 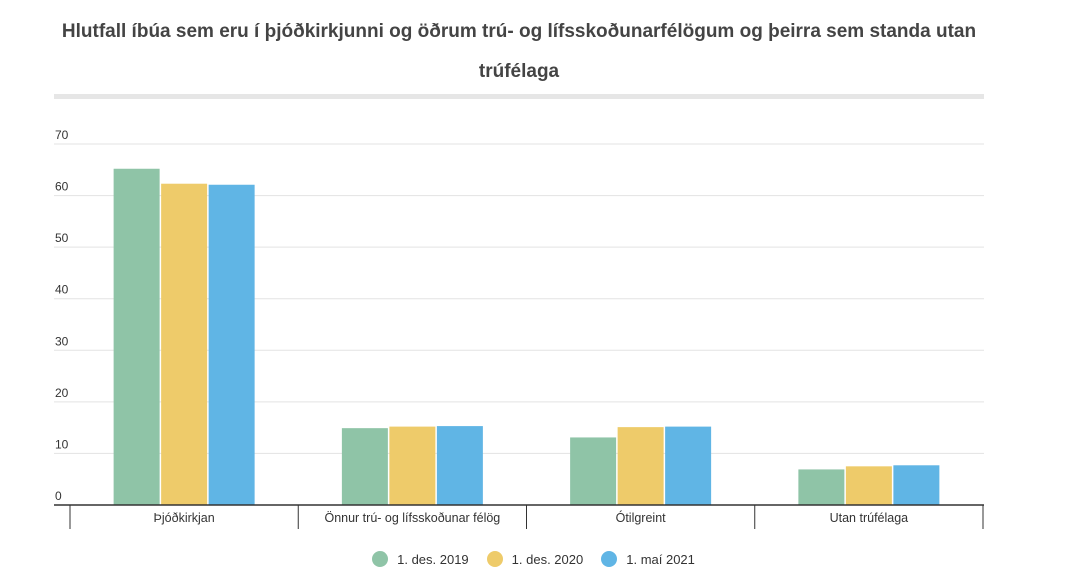 I want to click on x-axis, so click(x=519, y=516).